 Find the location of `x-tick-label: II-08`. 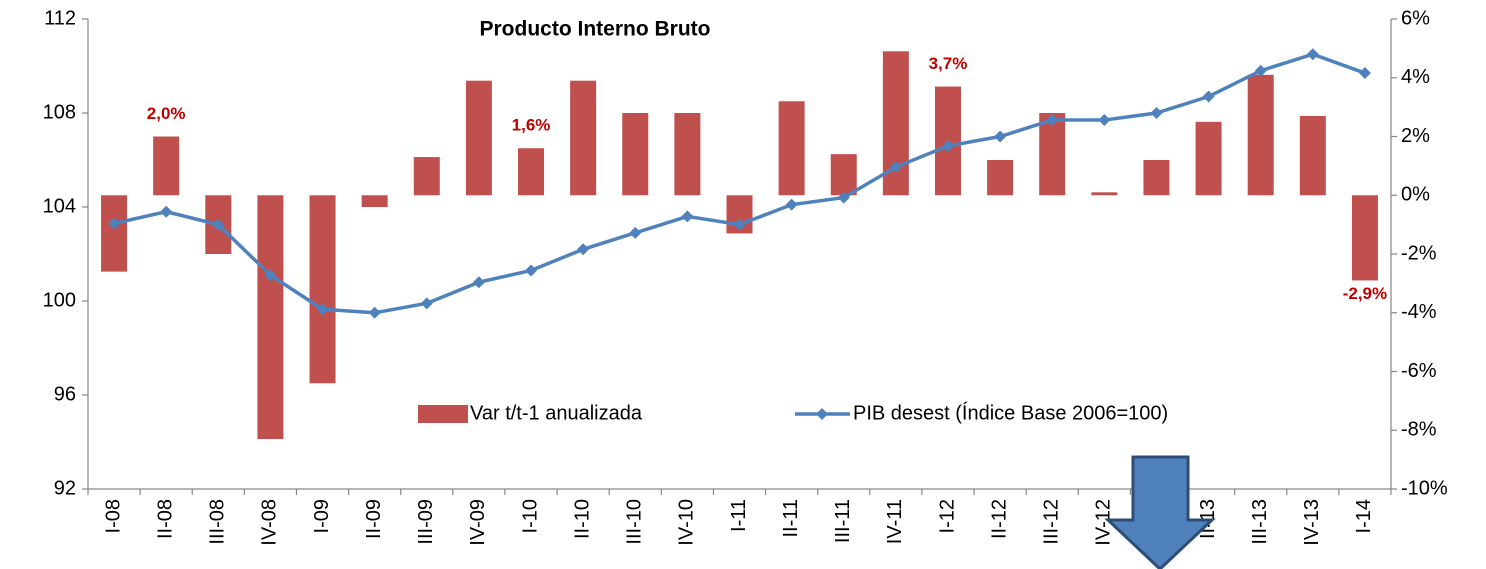

x-tick-label: II-08 is located at coordinates (165, 519).